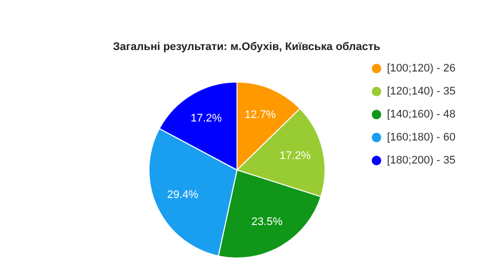  What do you see at coordinates (267, 222) in the screenshot?
I see `data-label: 23.5%` at bounding box center [267, 222].